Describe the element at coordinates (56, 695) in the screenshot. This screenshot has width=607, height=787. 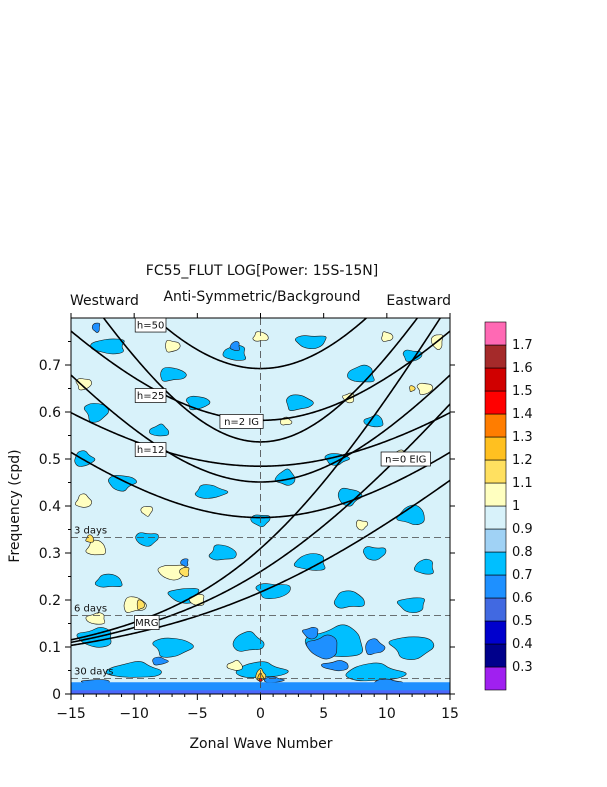
I see `y-tick-label: 0` at that location.